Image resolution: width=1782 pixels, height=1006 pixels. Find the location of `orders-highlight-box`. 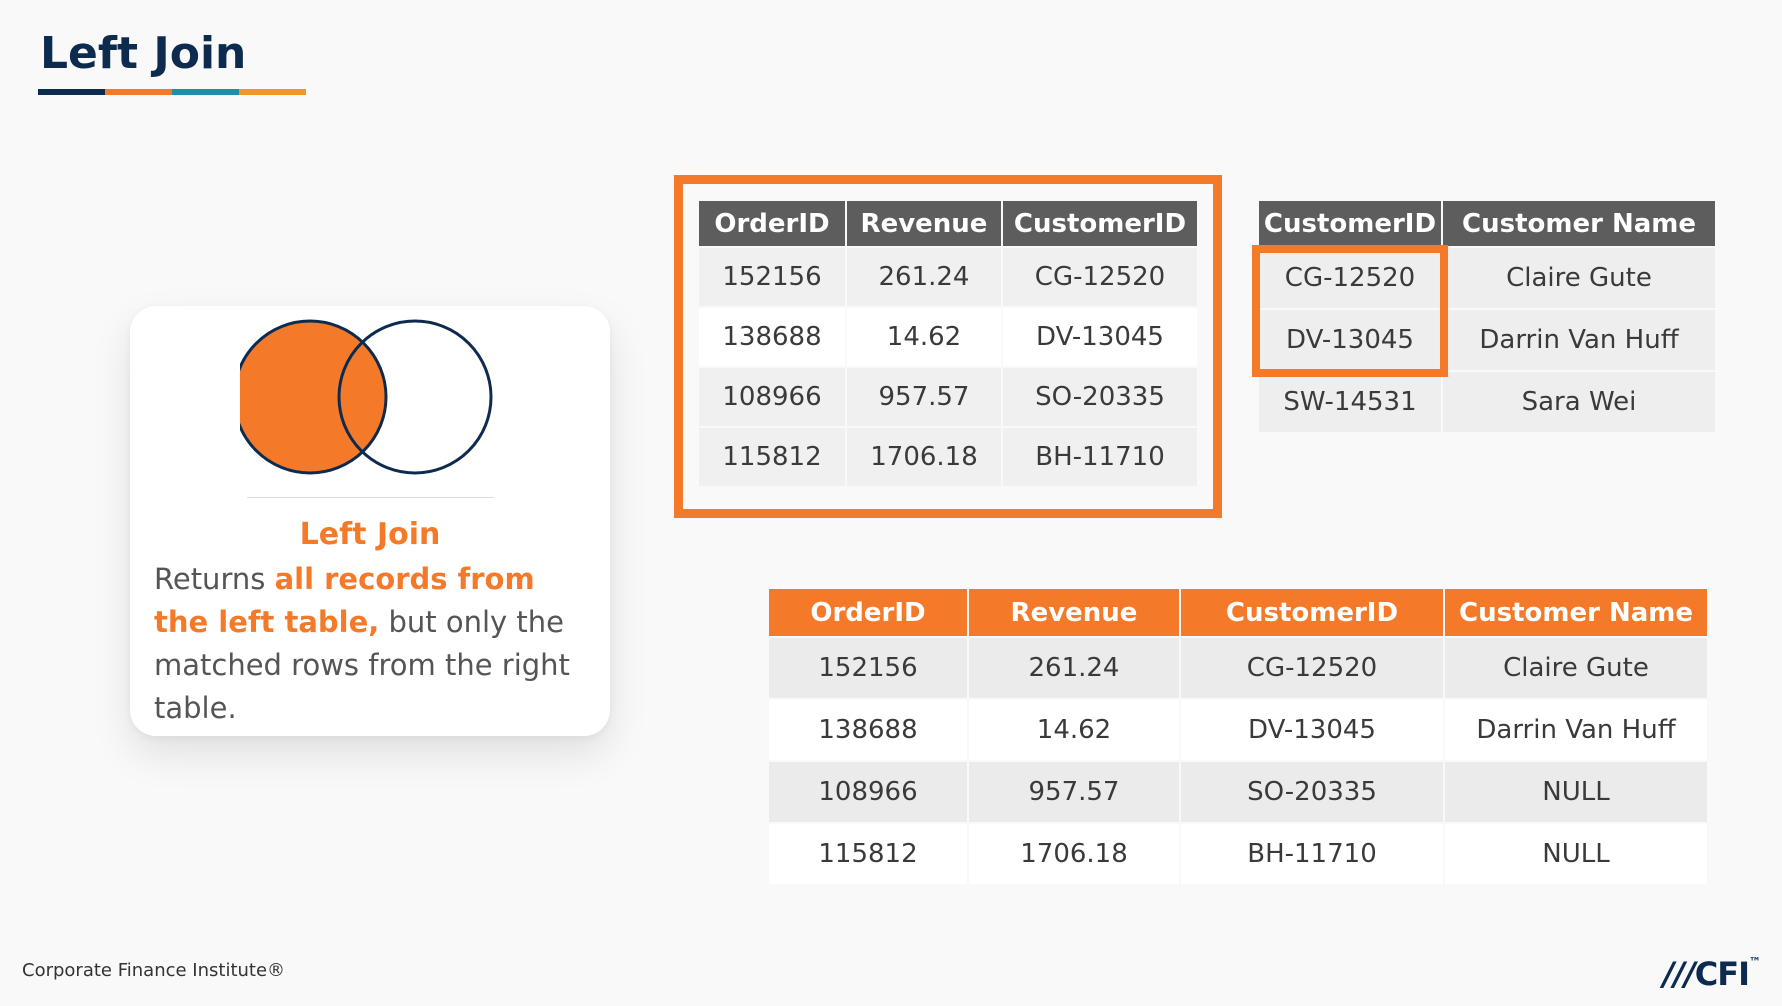

orders-highlight-box is located at coordinates (948, 346).